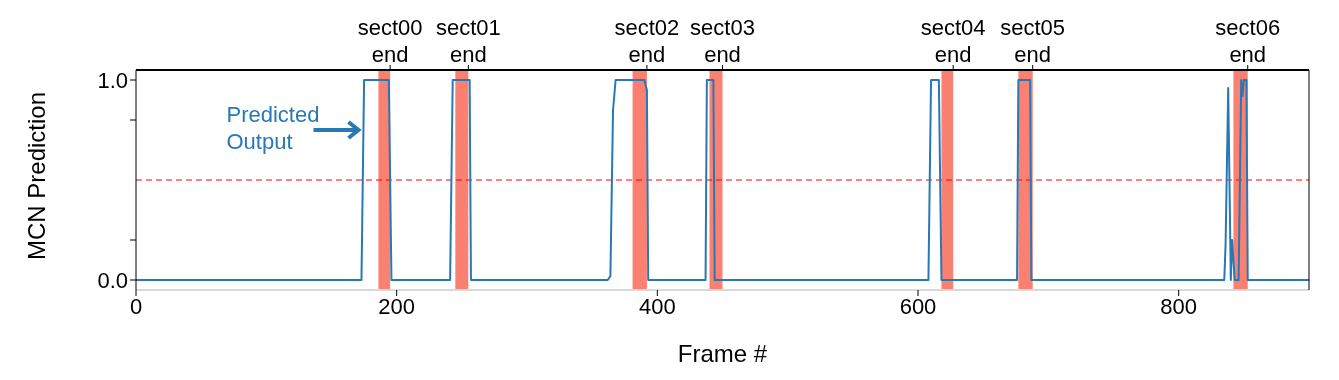 The image size is (1339, 380). I want to click on text: sect03 end, so click(722, 41).